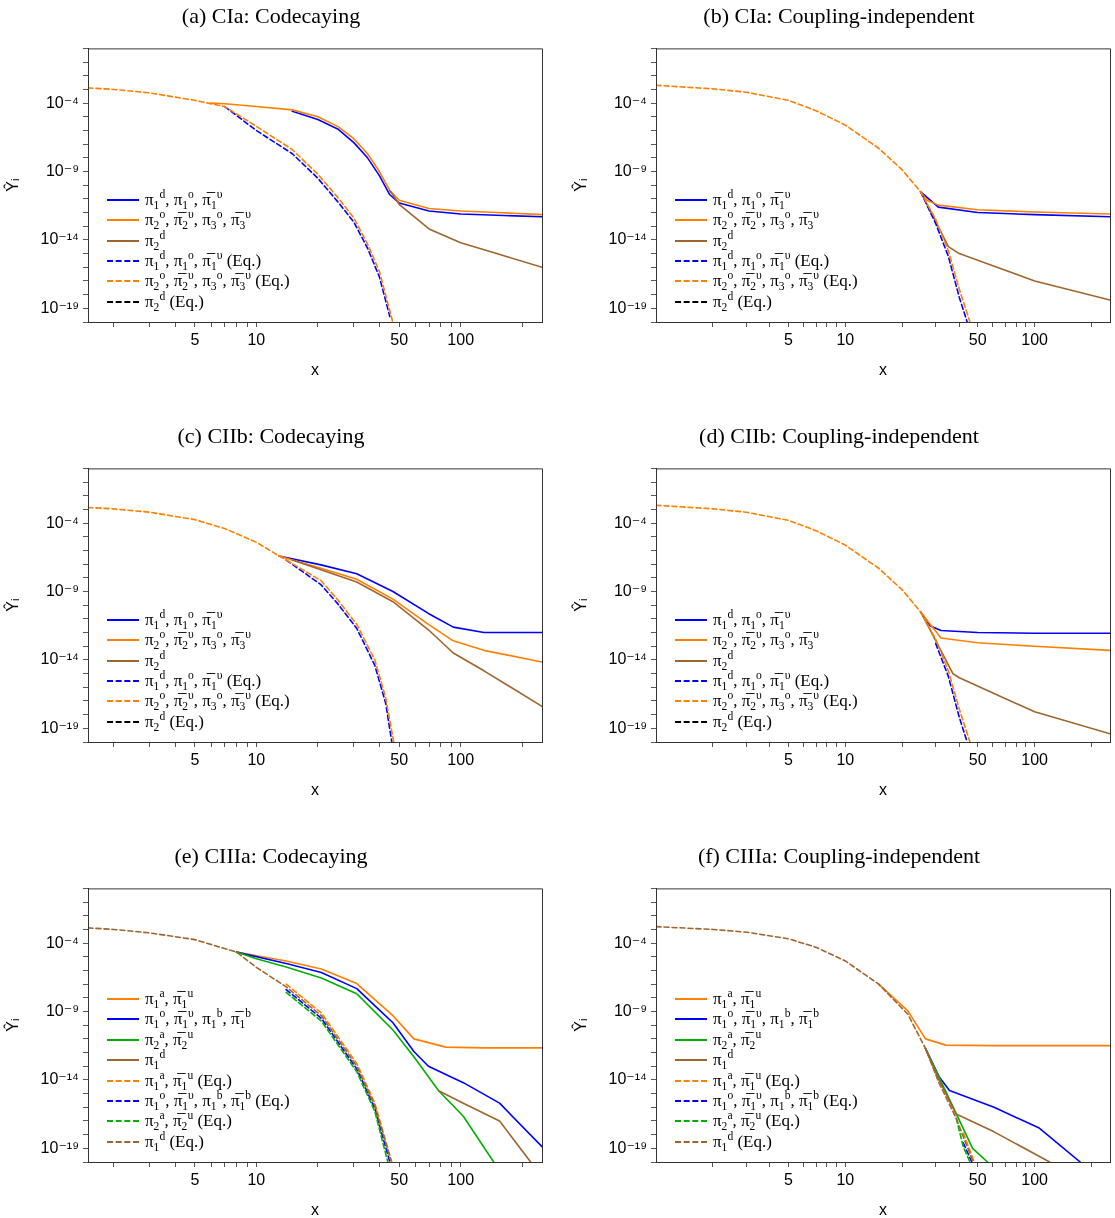 This screenshot has width=1115, height=1218. What do you see at coordinates (839, 435) in the screenshot?
I see `chart-title: (d) CIIb: Coupling-independent` at bounding box center [839, 435].